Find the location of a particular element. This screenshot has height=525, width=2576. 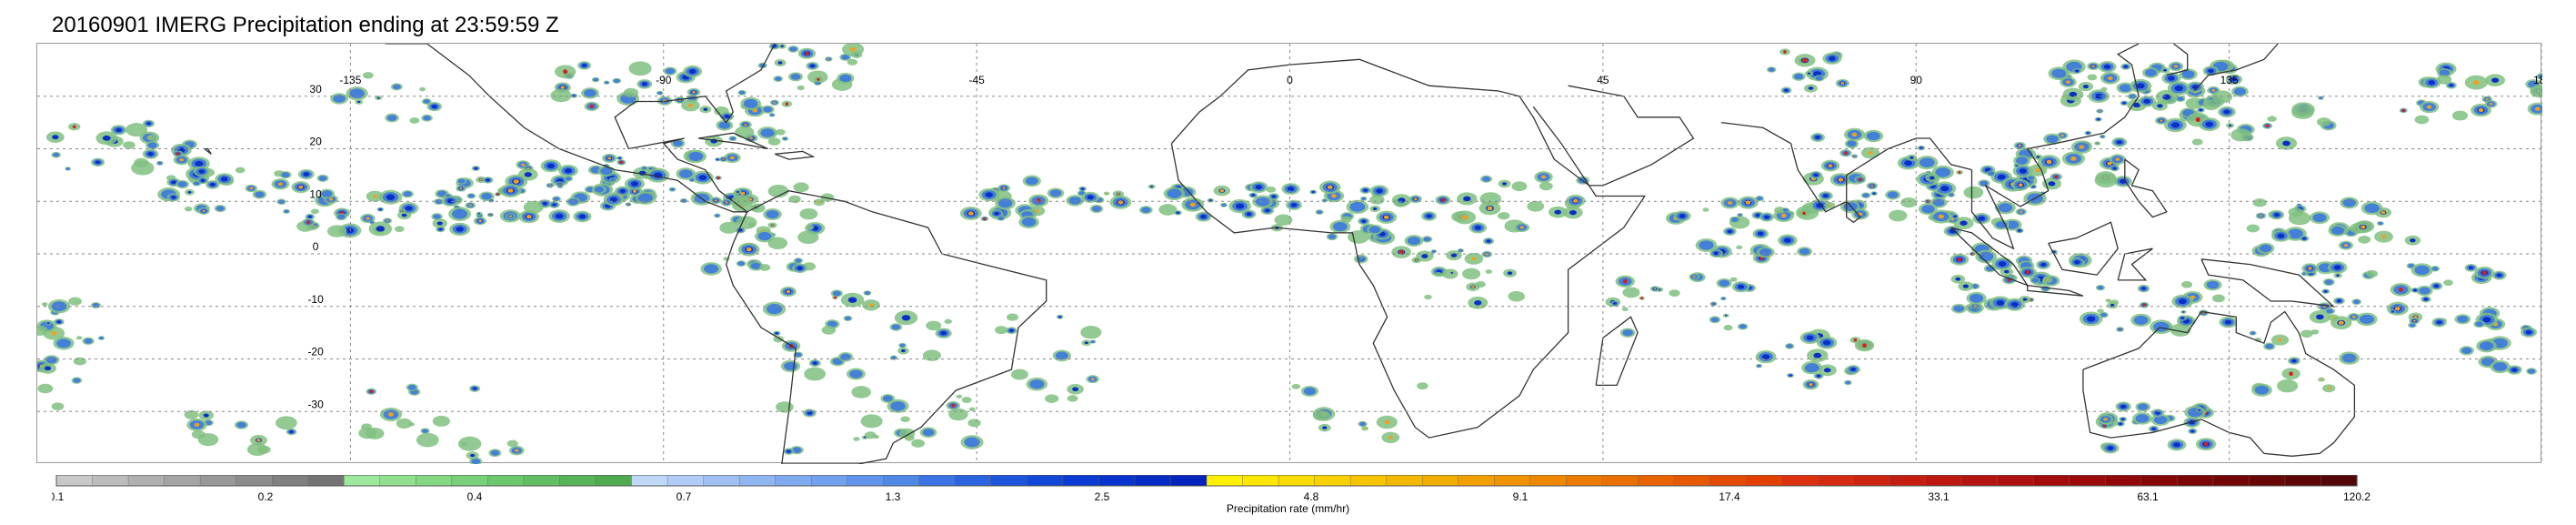

colorbar-tick-label: 2.5 is located at coordinates (1102, 496).